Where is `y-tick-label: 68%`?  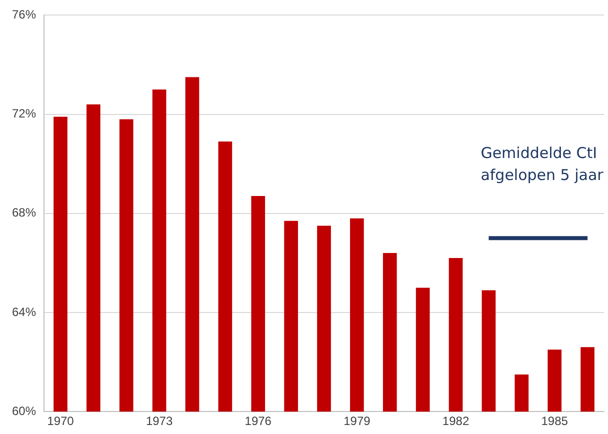
y-tick-label: 68% is located at coordinates (24, 213).